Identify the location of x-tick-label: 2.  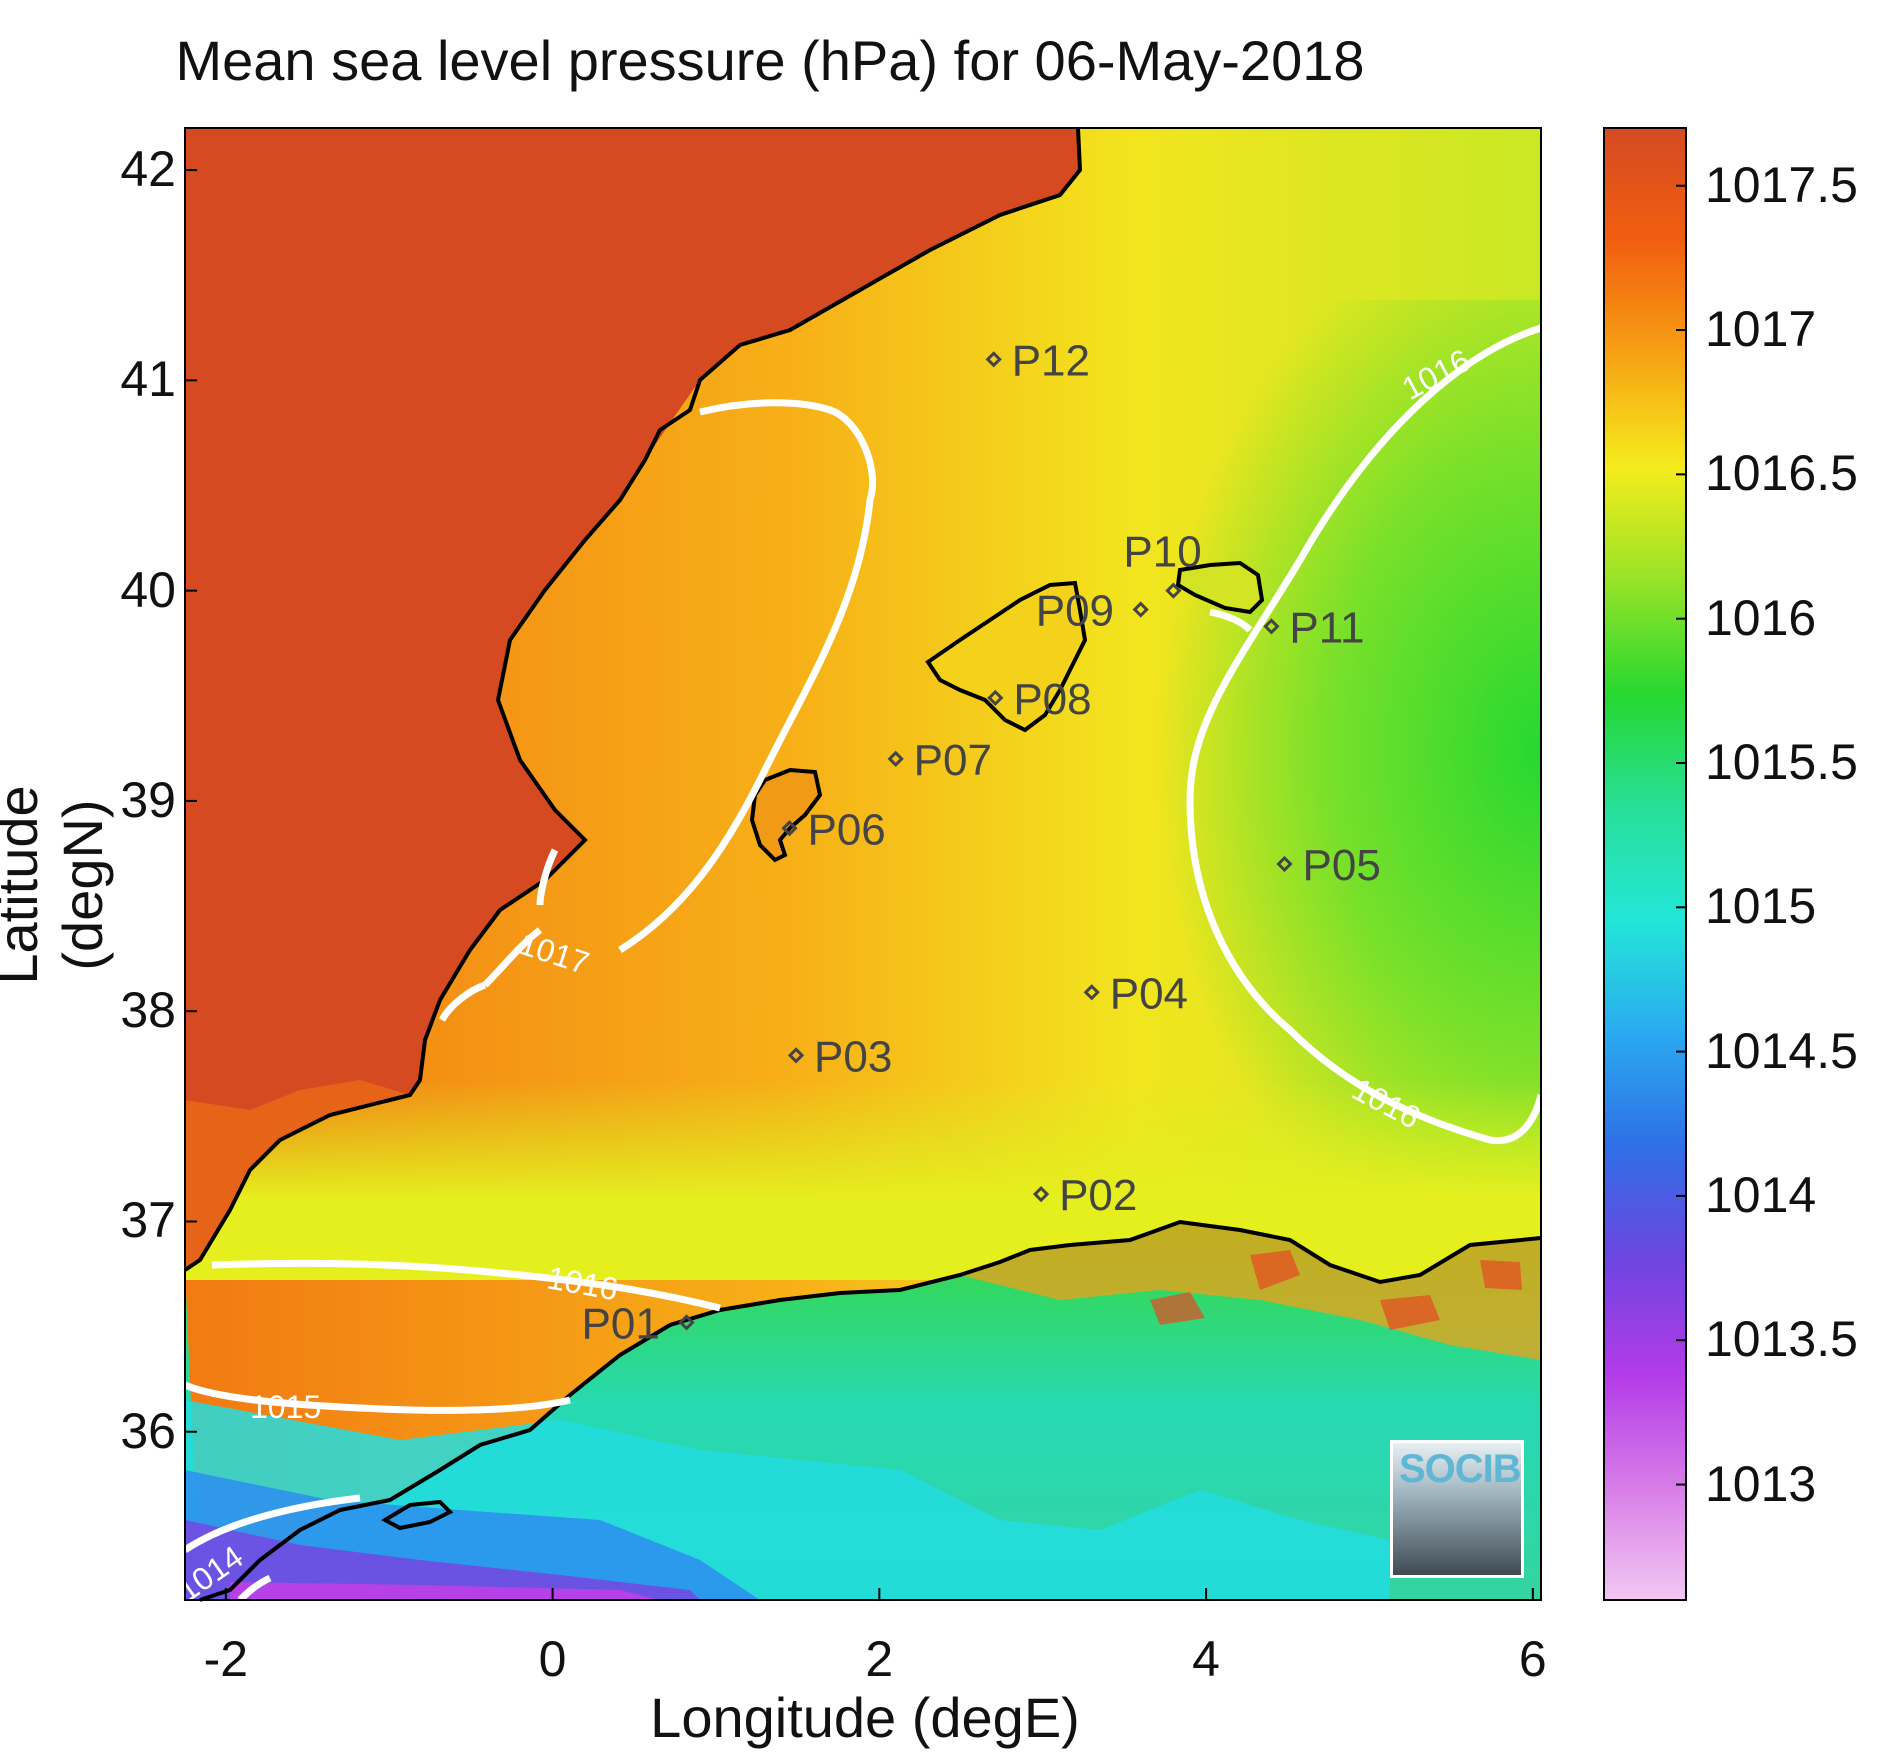
(879, 1659).